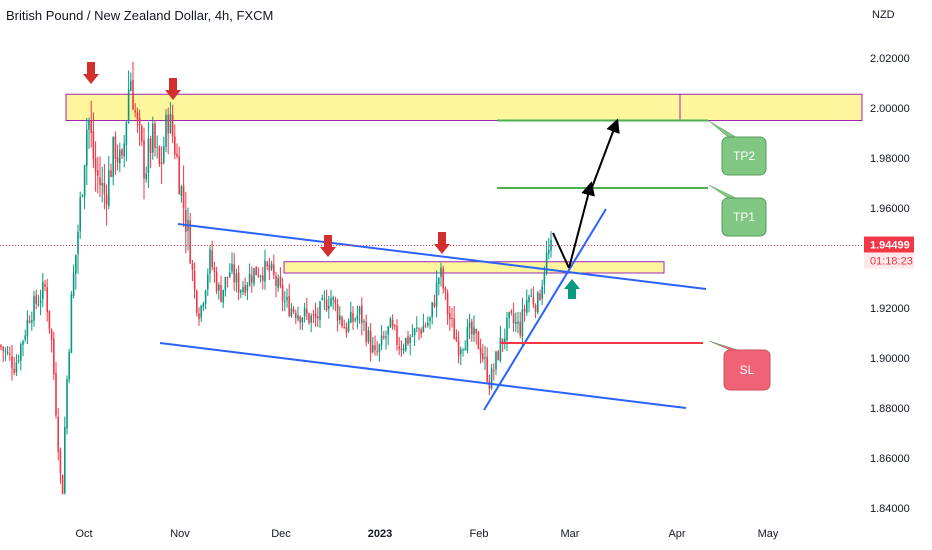  Describe the element at coordinates (737, 148) in the screenshot. I see `callout-tp2: TP2` at that location.